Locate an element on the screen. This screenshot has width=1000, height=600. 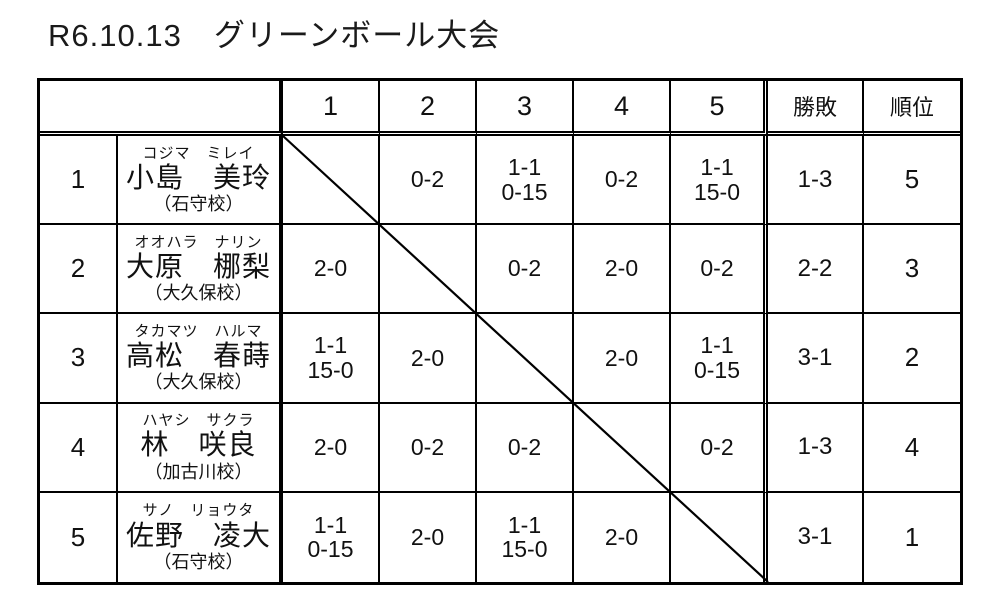
header-rank: 順位 is located at coordinates (912, 108).